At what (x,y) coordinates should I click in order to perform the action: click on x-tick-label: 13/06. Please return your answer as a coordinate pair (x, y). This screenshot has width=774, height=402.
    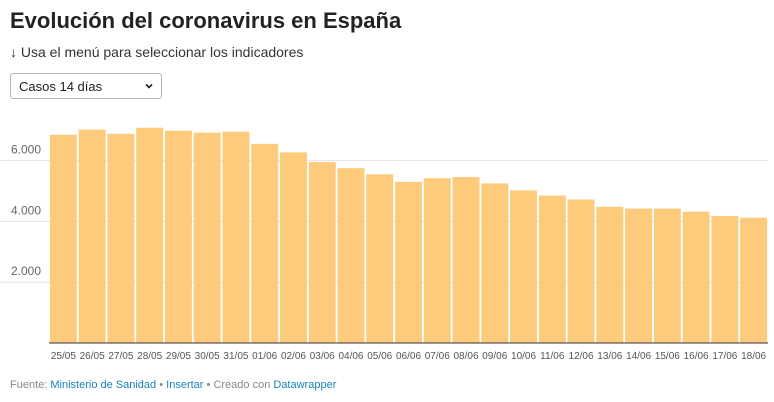
    Looking at the image, I should click on (609, 356).